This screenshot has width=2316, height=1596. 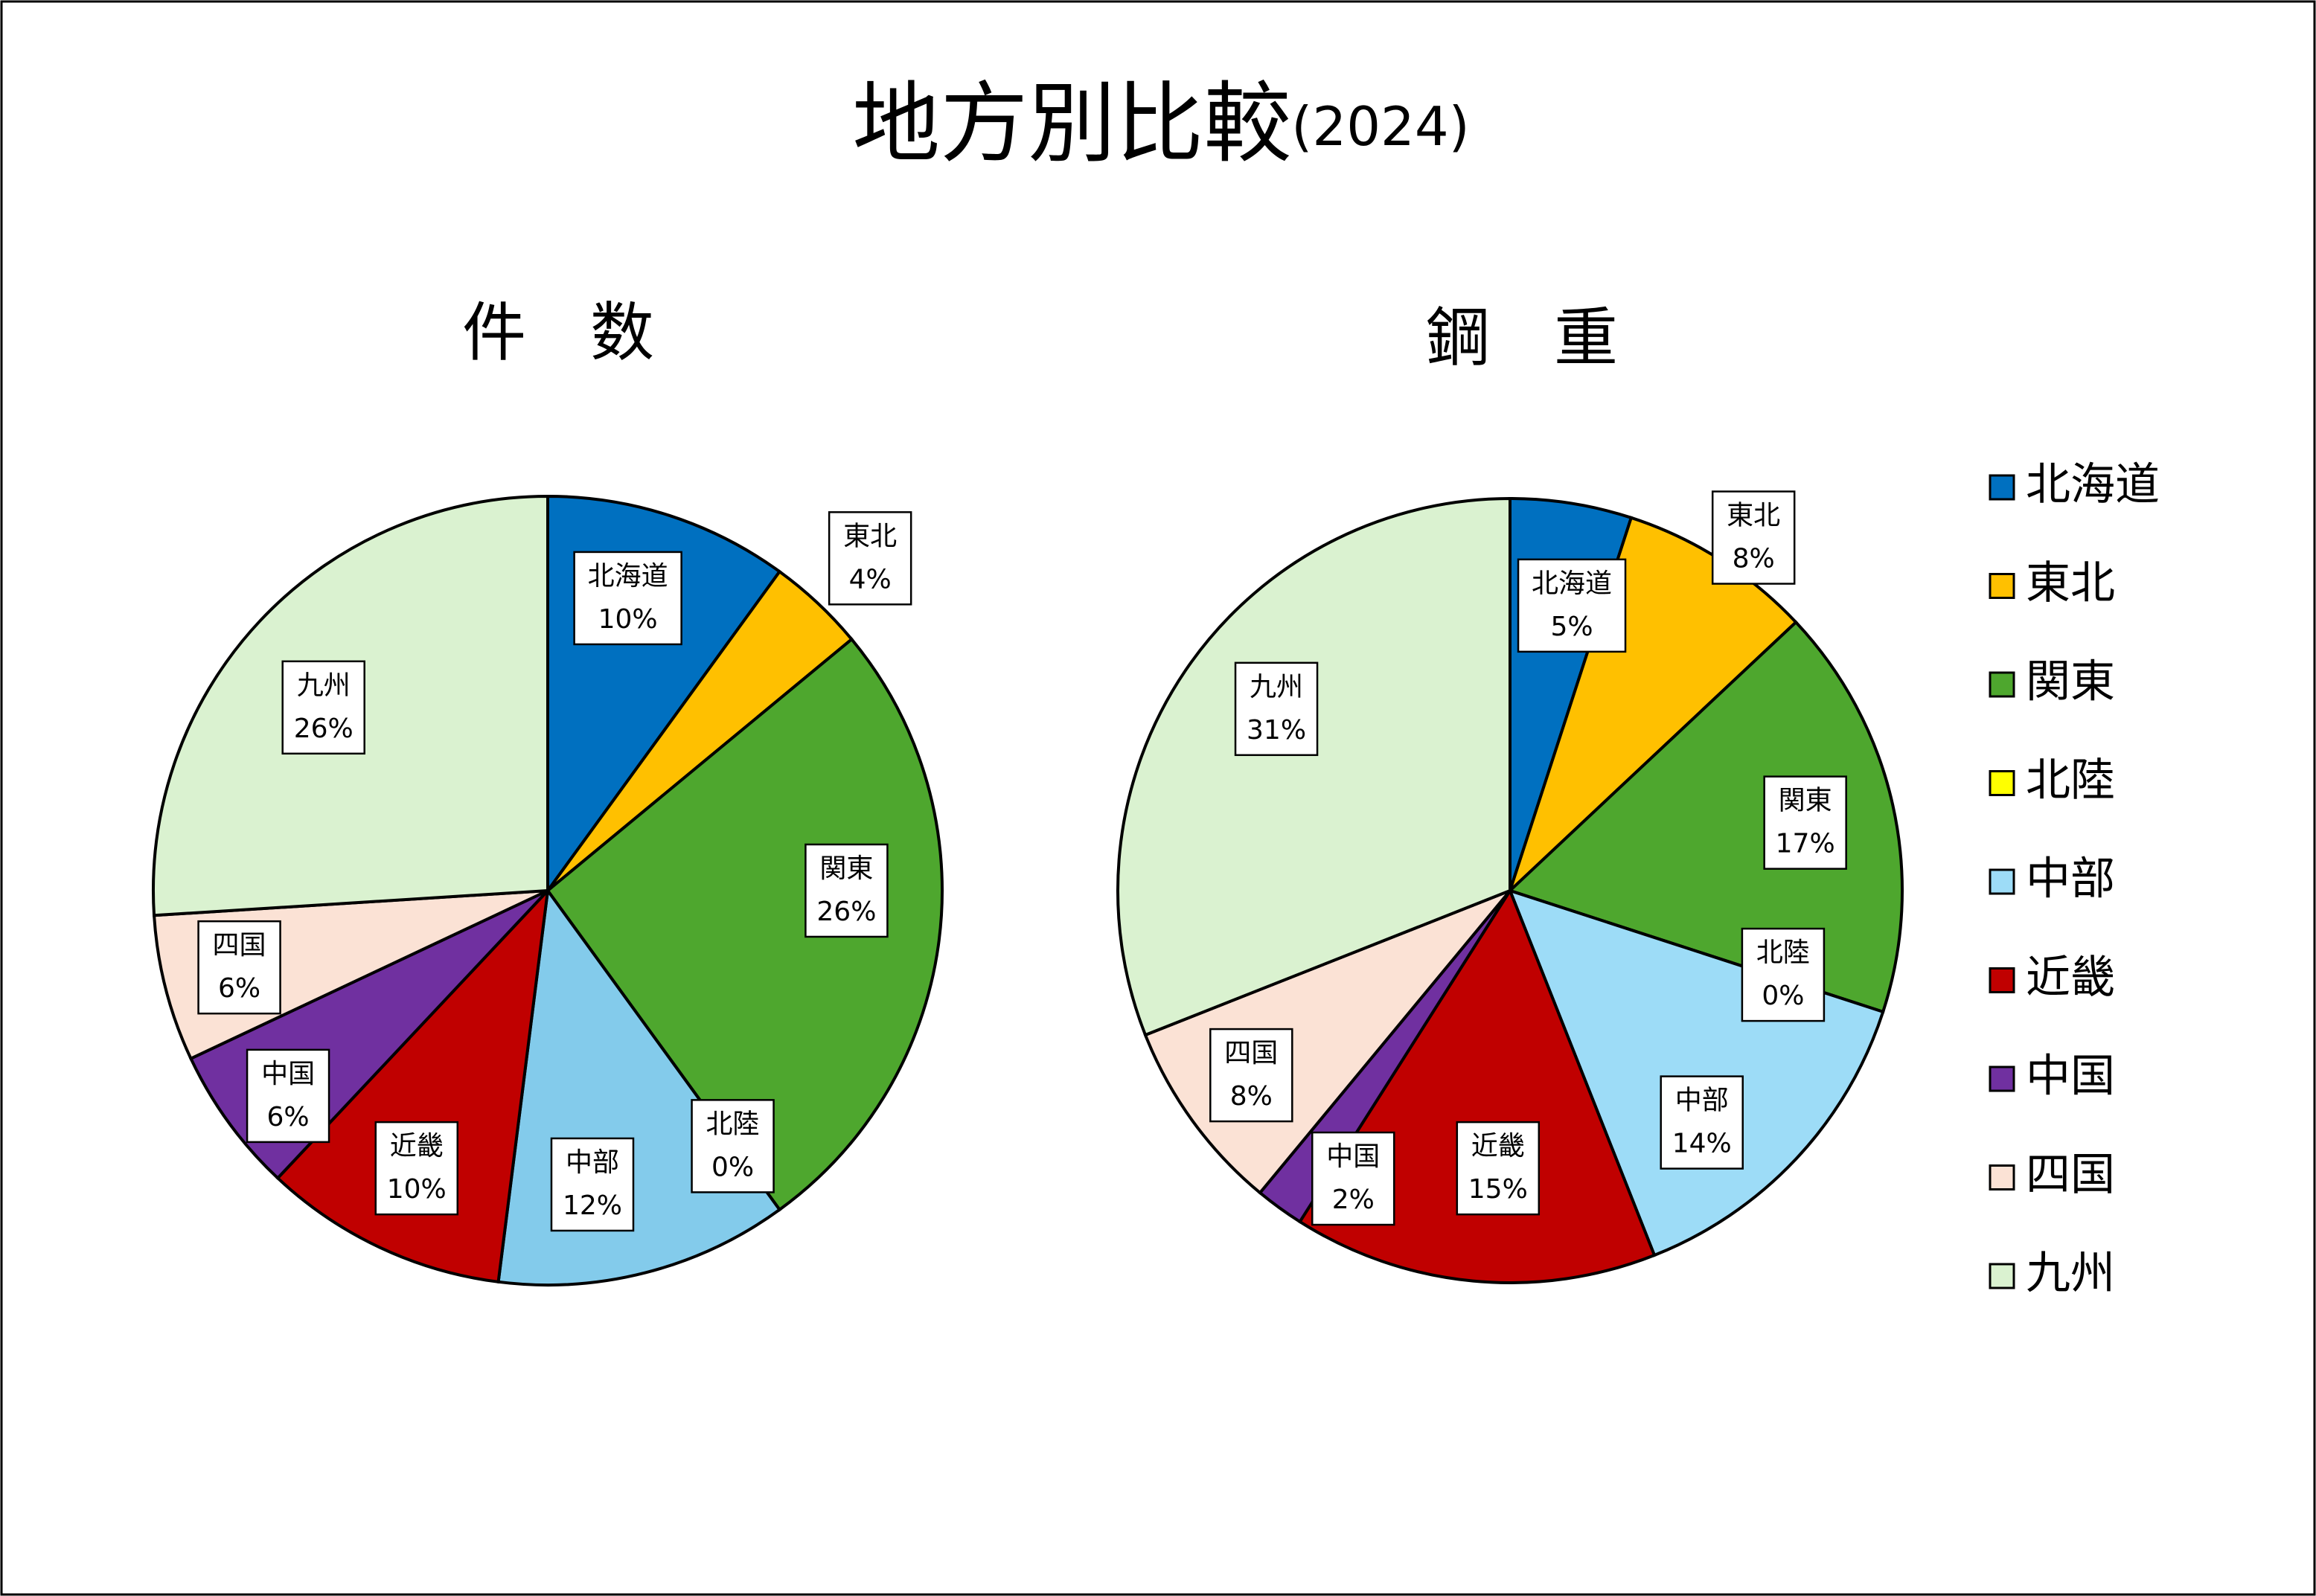 I want to click on legend-label: 九州, so click(x=2070, y=1274).